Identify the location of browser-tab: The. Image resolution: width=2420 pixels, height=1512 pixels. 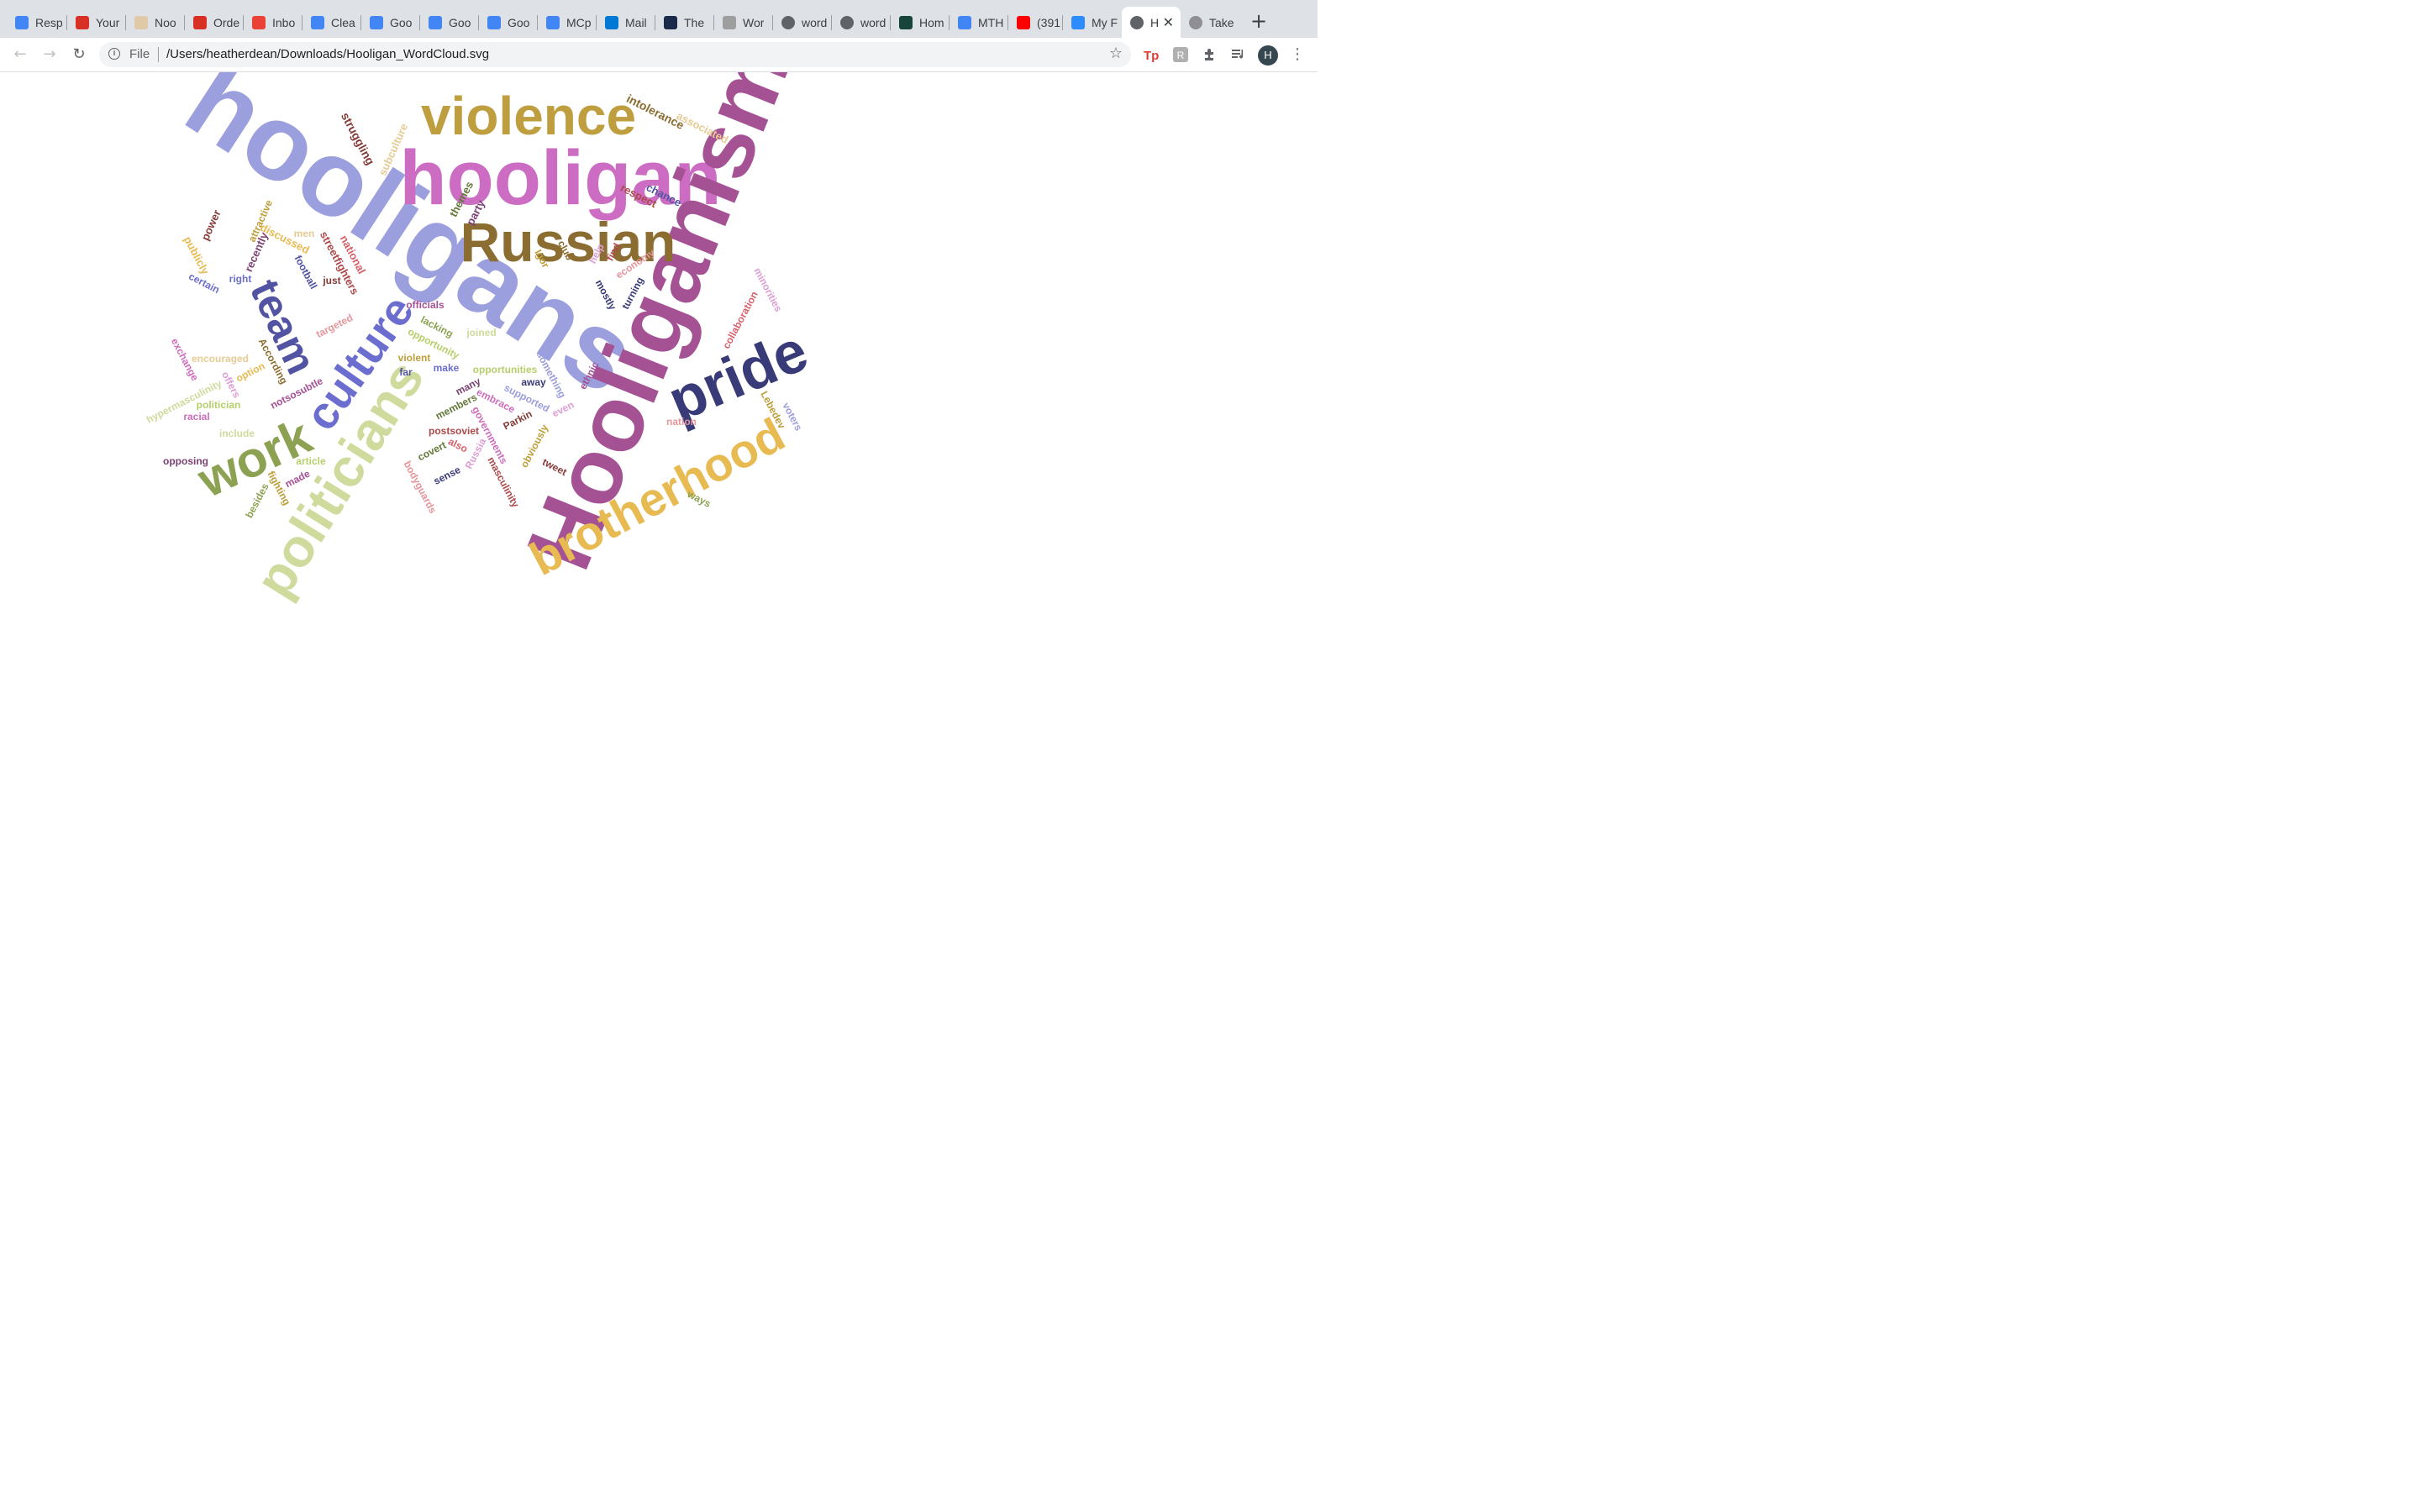
(684, 22).